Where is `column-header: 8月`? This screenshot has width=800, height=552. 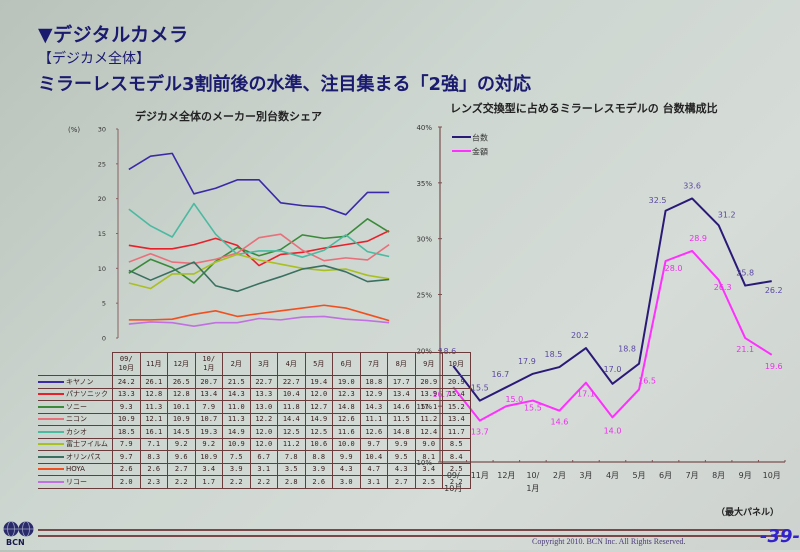
column-header: 8月 is located at coordinates (401, 364).